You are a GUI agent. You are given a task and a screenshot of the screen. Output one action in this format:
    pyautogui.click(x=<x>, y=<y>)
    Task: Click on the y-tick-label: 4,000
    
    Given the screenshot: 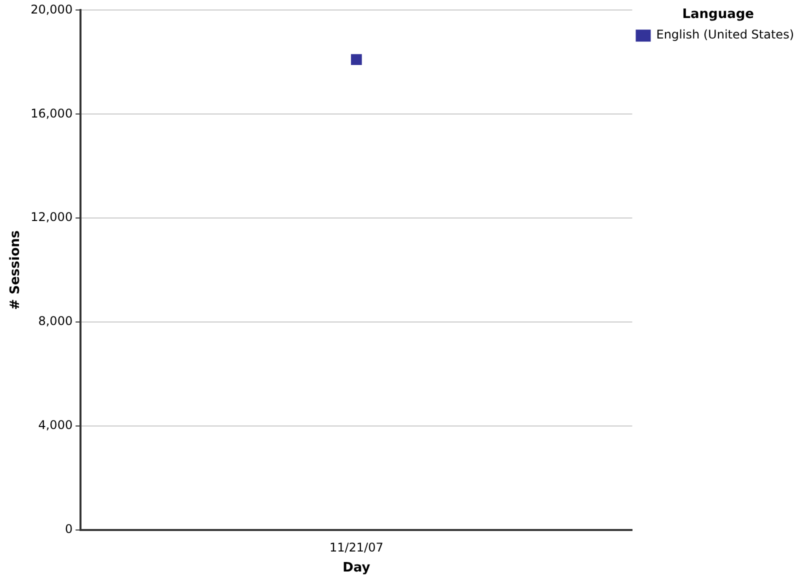 What is the action you would take?
    pyautogui.click(x=55, y=425)
    